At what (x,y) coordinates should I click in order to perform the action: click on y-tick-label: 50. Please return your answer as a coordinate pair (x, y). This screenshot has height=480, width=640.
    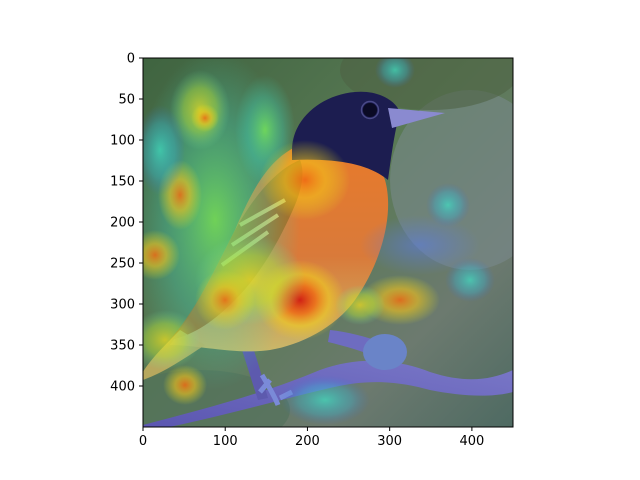
    Looking at the image, I should click on (126, 100).